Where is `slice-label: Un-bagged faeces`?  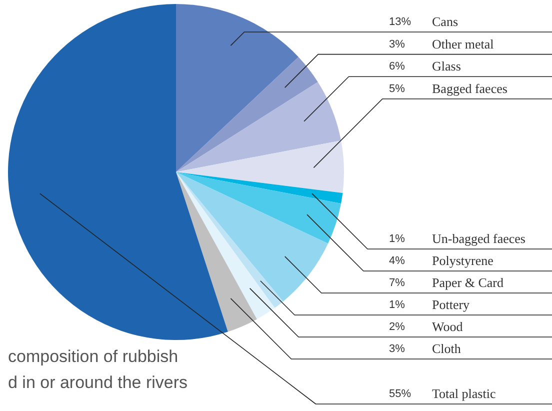 slice-label: Un-bagged faeces is located at coordinates (479, 238).